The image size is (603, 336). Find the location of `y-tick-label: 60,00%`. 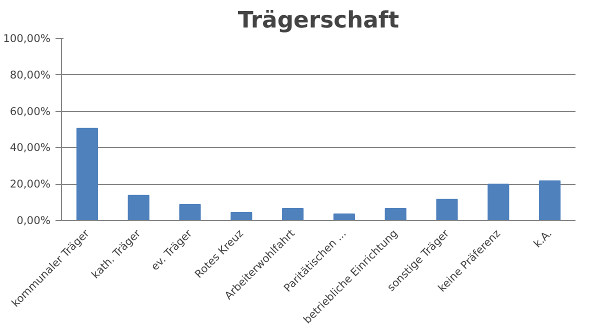

y-tick-label: 60,00% is located at coordinates (30, 111).